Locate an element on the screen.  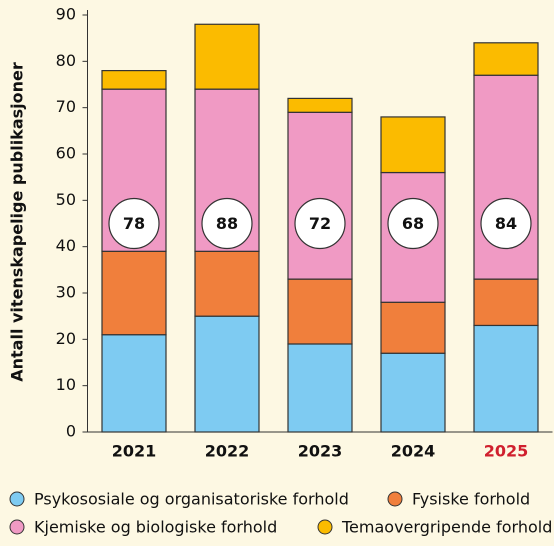
y-tick-label: 30 is located at coordinates (66, 292).